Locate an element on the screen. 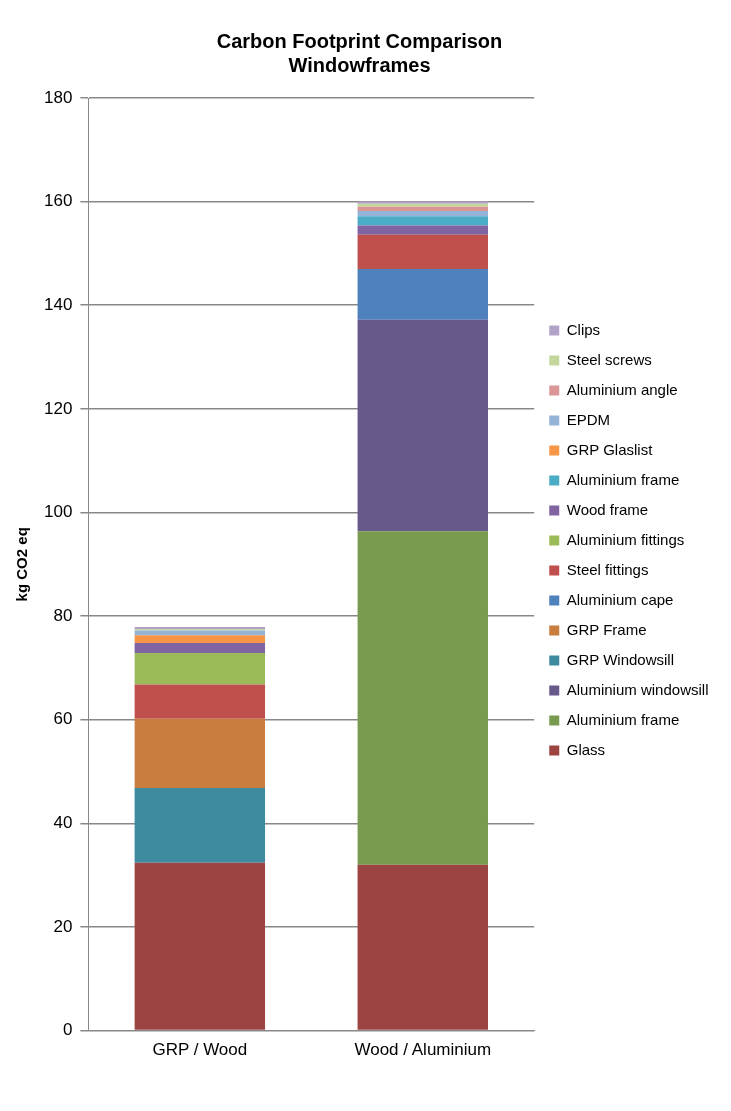 This screenshot has height=1111, width=731. legend-label: Aluminium cape is located at coordinates (620, 599).